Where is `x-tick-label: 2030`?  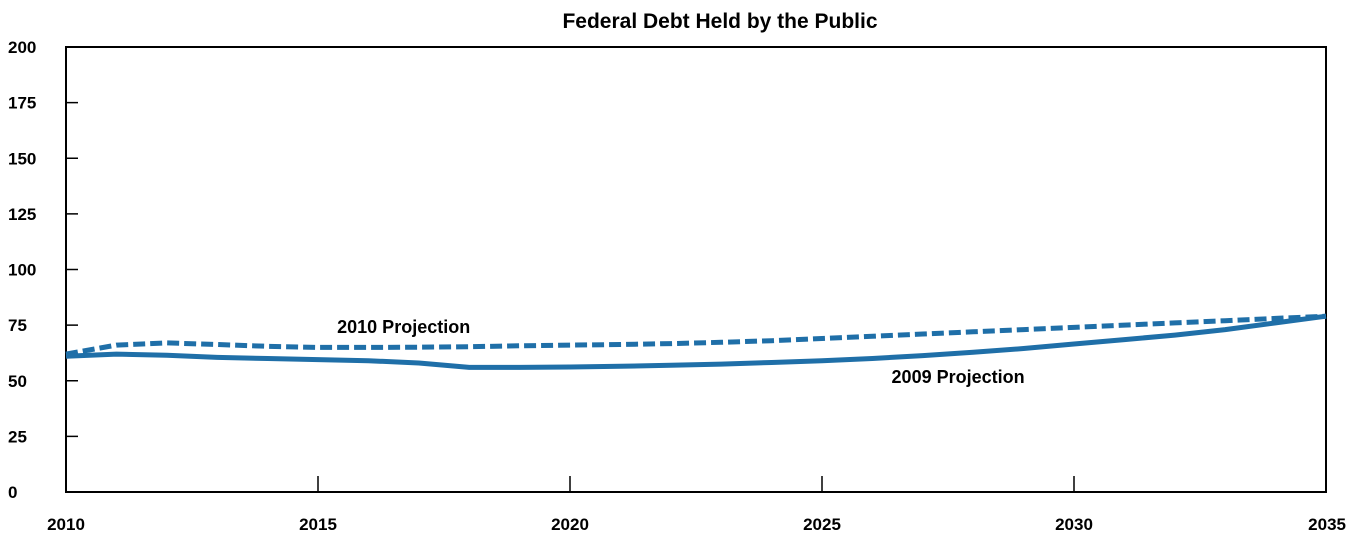
x-tick-label: 2030 is located at coordinates (1074, 524).